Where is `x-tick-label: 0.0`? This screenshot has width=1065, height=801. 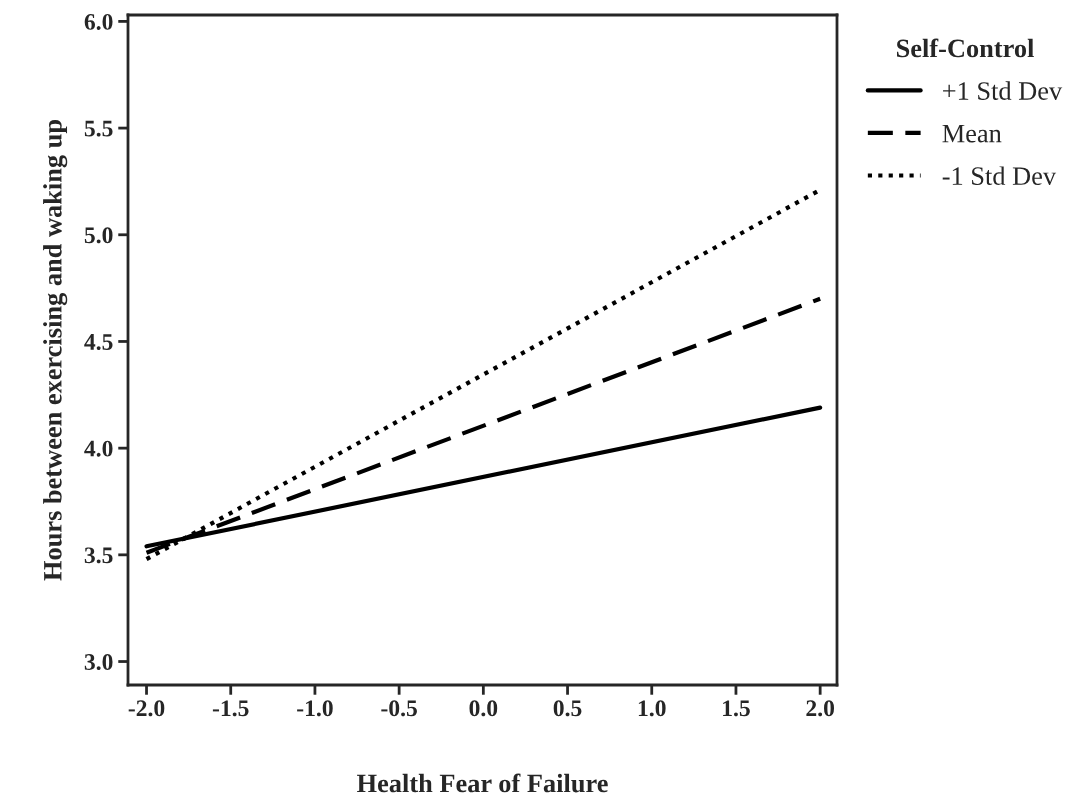
x-tick-label: 0.0 is located at coordinates (483, 708).